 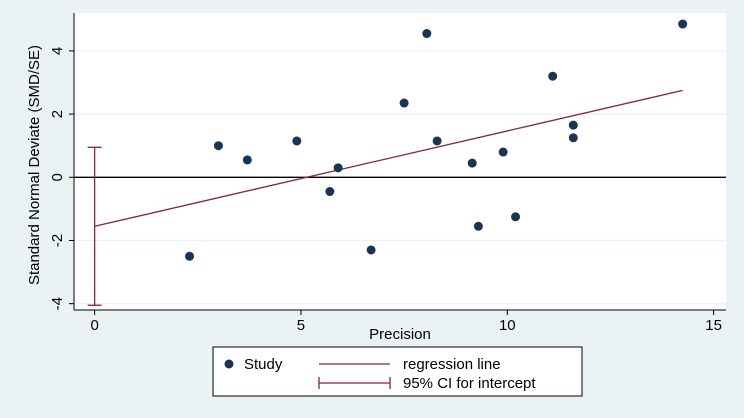 What do you see at coordinates (57, 240) in the screenshot?
I see `y-tick-label: -2` at bounding box center [57, 240].